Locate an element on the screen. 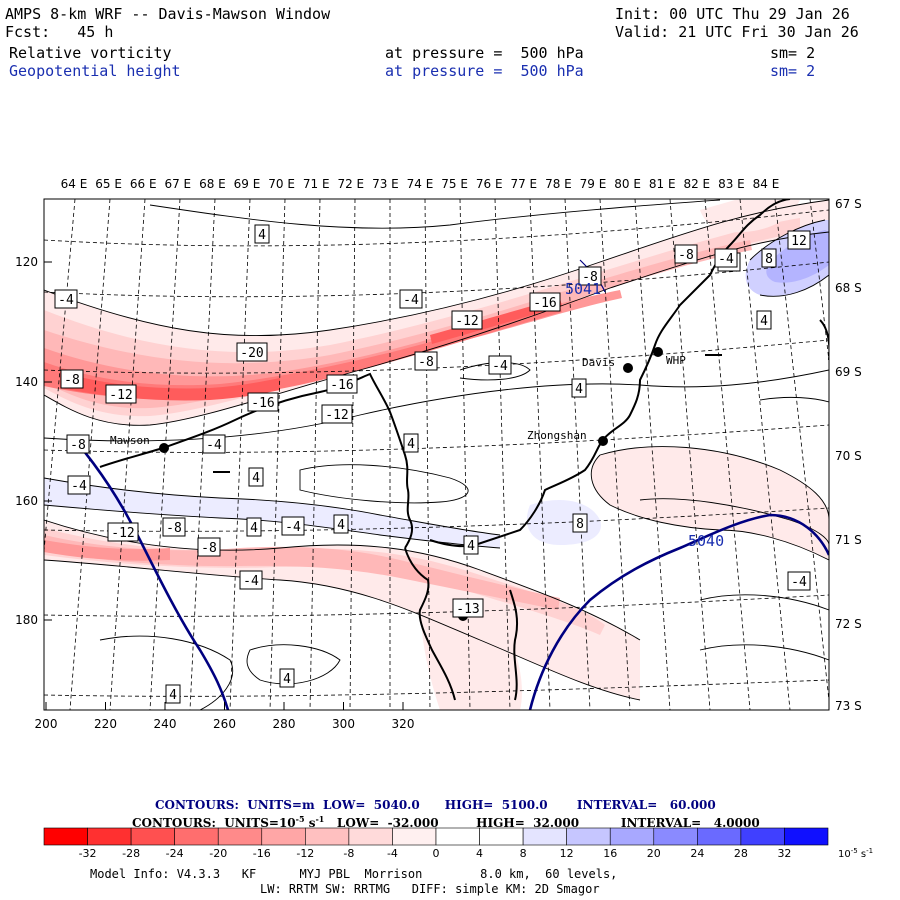 Image resolution: width=900 pixels, height=900 pixels. contour-label-text: -20 is located at coordinates (251, 353).